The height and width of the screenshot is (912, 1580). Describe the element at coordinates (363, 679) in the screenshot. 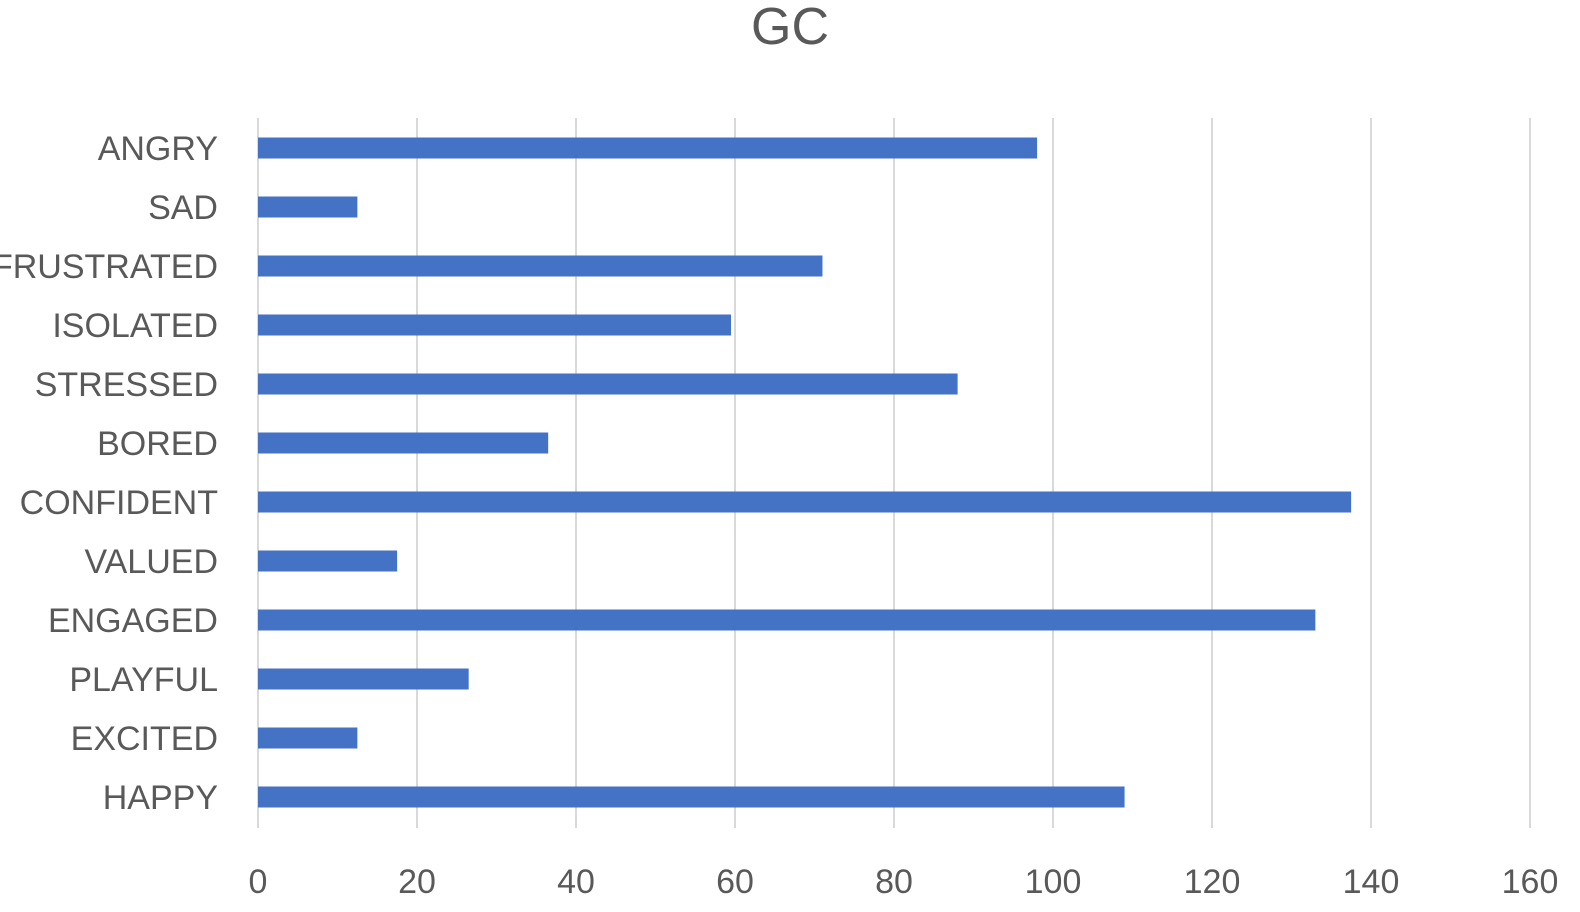

I see `bar-playful` at that location.